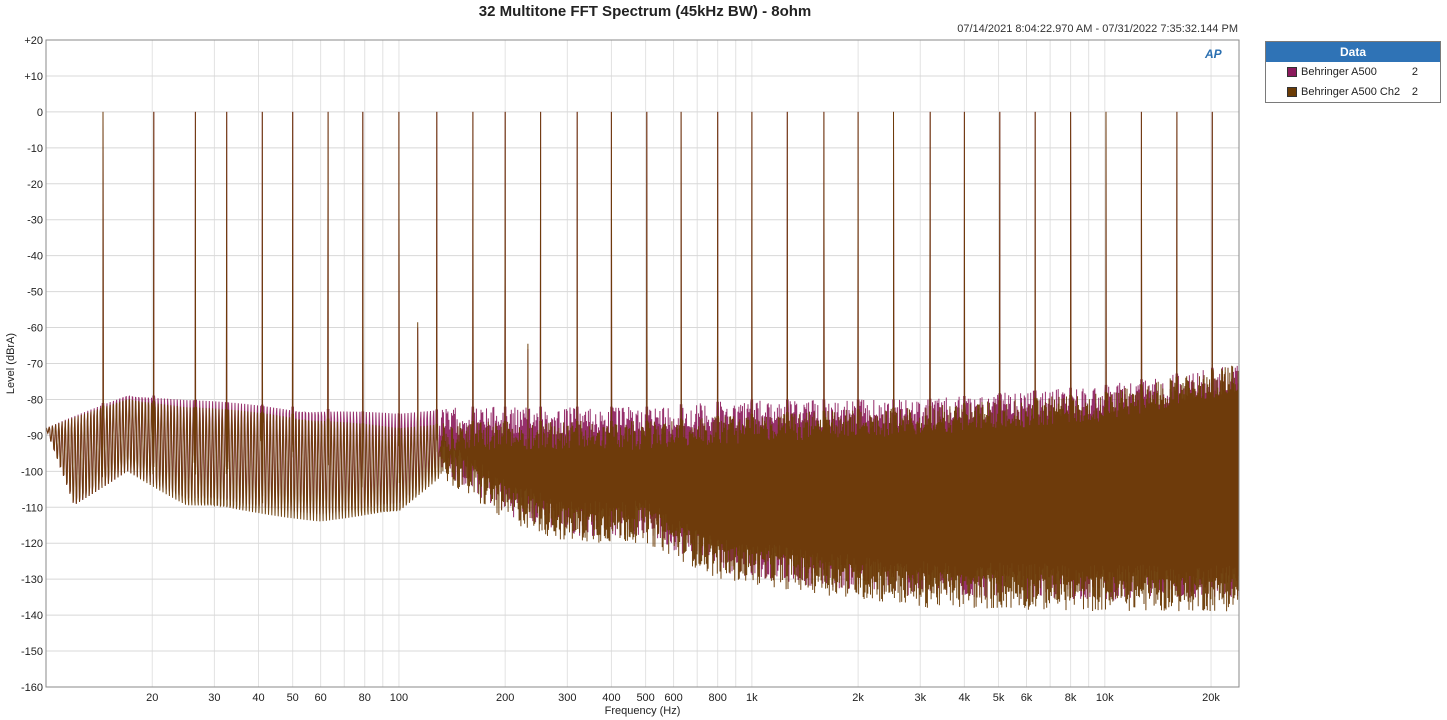  What do you see at coordinates (32, 688) in the screenshot?
I see `y-tick-label: -160` at bounding box center [32, 688].